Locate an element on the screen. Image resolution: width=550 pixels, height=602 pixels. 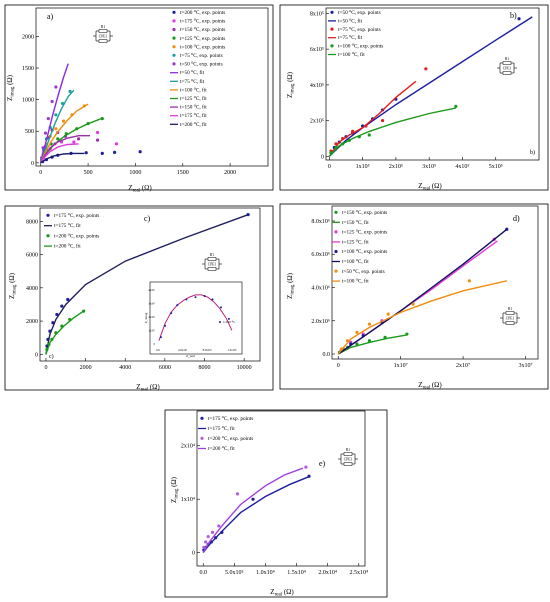
panel-c-ytick-label: 4000 is located at coordinates (32, 289).